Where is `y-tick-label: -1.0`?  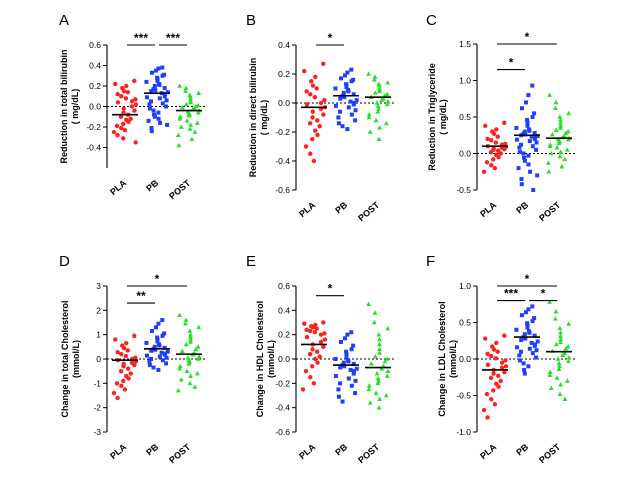
y-tick-label: -1.0 is located at coordinates (463, 432).